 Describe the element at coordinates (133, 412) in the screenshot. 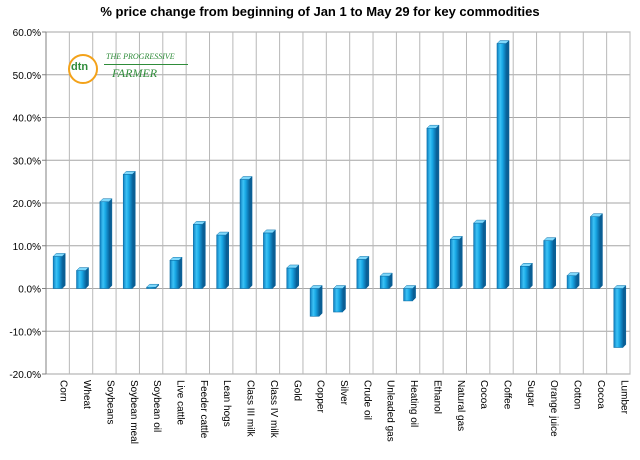

I see `x-tick-label: Soybean meal` at that location.